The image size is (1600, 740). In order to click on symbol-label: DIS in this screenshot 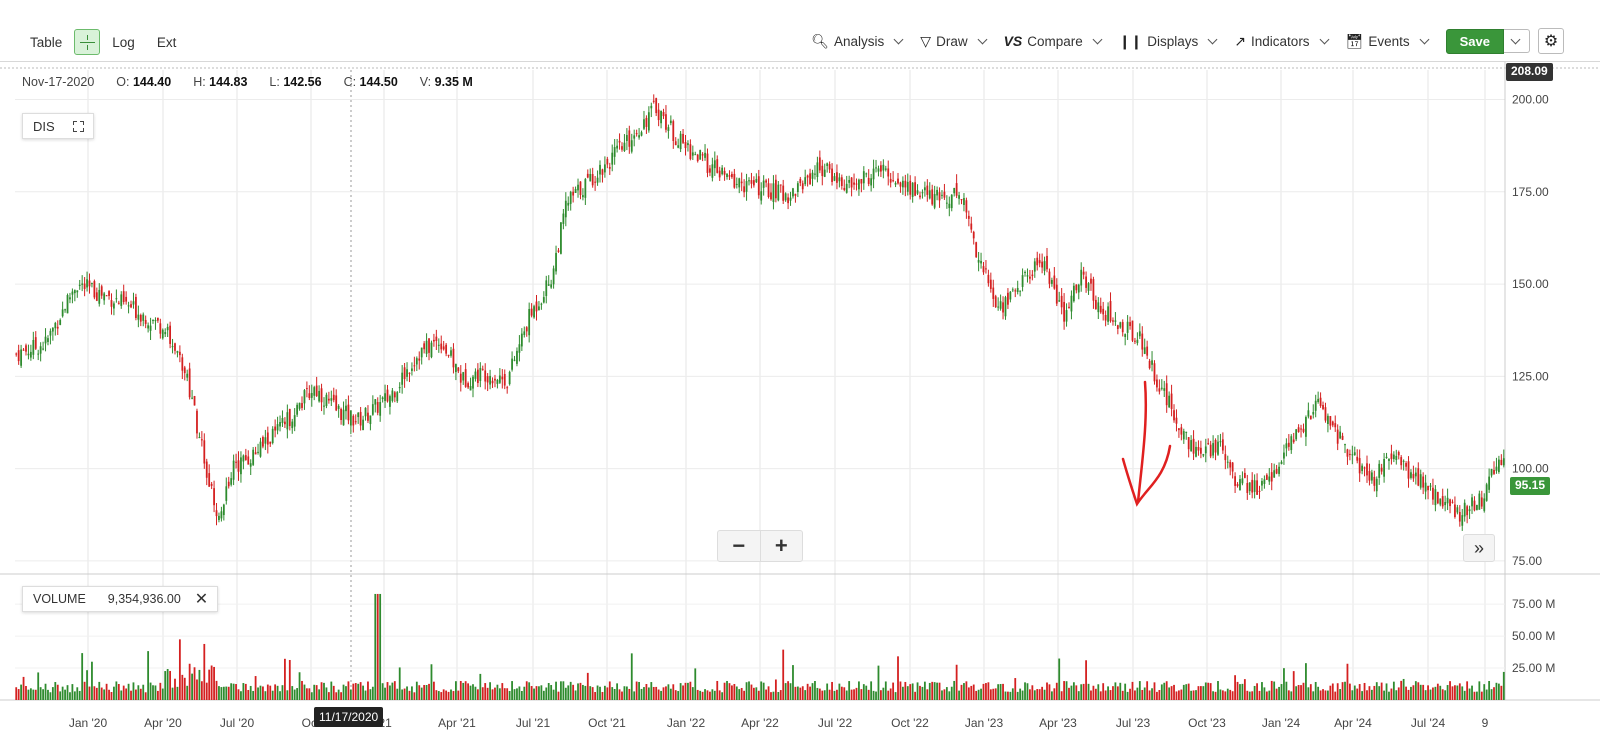, I will do `click(44, 126)`.